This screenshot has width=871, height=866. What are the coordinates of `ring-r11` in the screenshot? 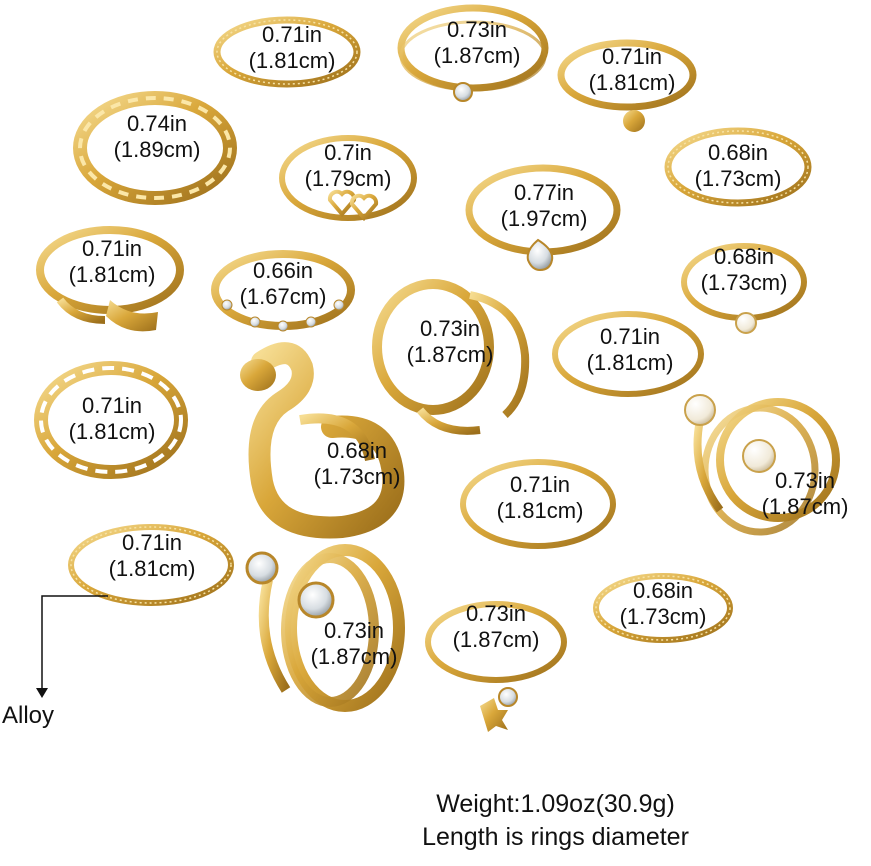 It's located at (451, 357).